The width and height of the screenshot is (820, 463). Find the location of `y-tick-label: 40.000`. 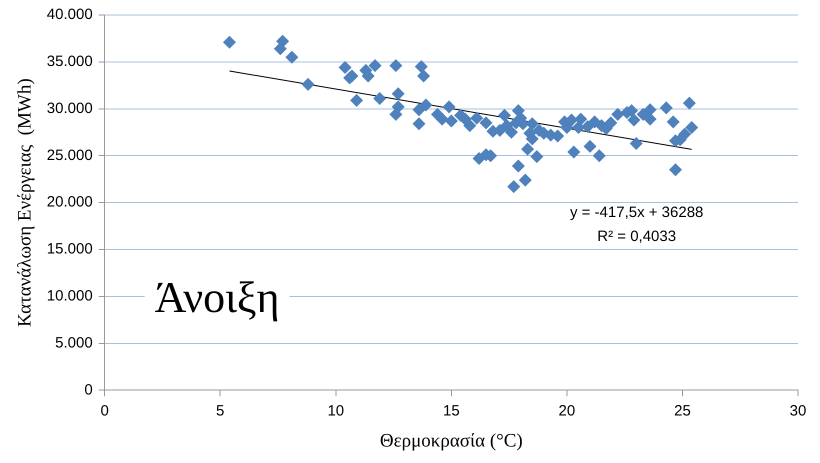

y-tick-label: 40.000 is located at coordinates (69, 15).